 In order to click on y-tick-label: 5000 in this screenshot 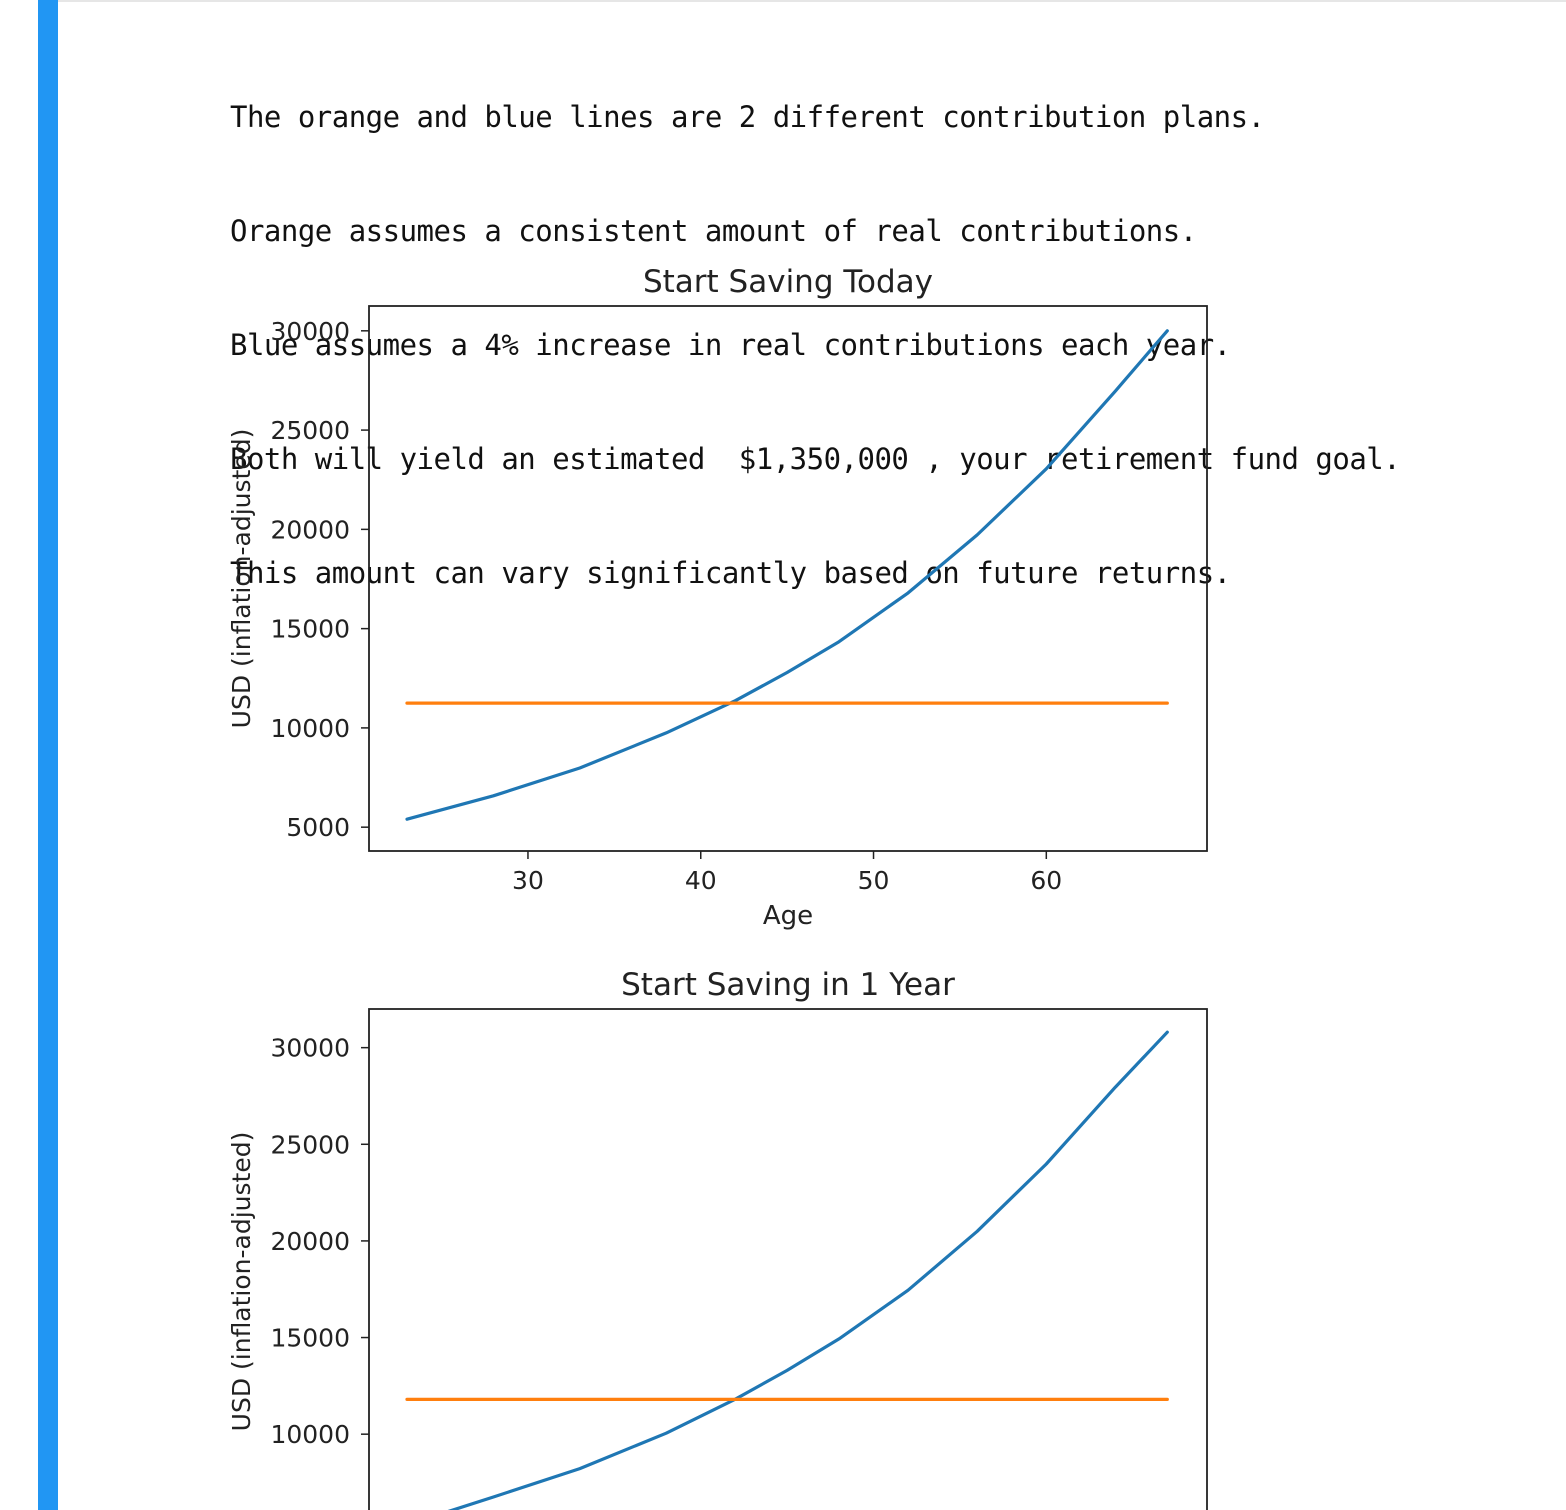, I will do `click(318, 827)`.